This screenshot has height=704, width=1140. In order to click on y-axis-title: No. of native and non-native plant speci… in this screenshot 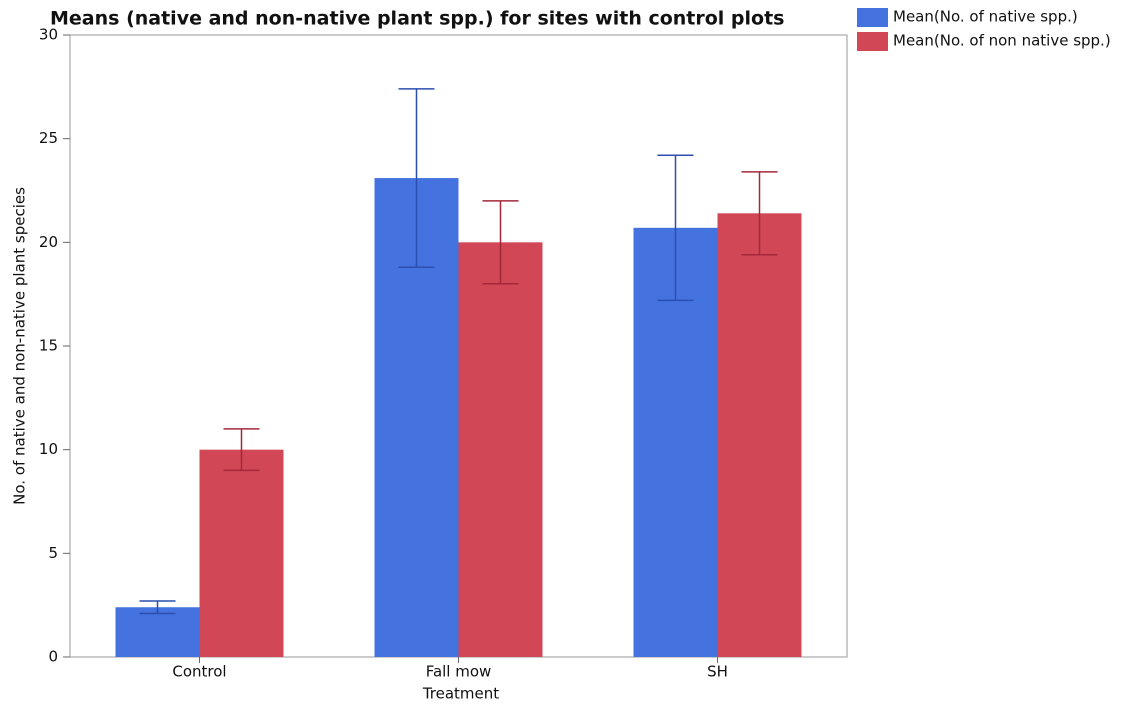, I will do `click(20, 346)`.